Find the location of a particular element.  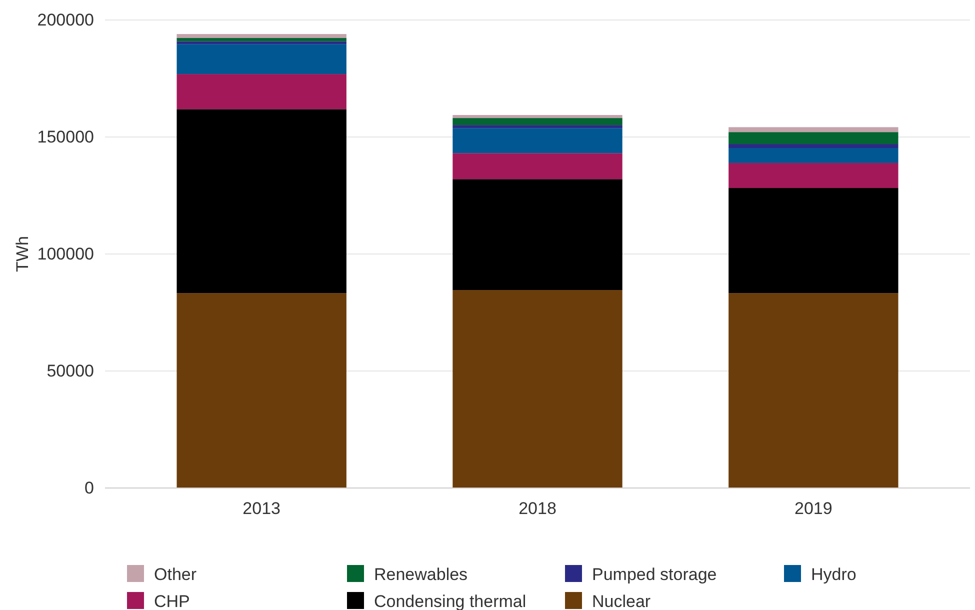

x-tick-label: 2018 is located at coordinates (537, 508).